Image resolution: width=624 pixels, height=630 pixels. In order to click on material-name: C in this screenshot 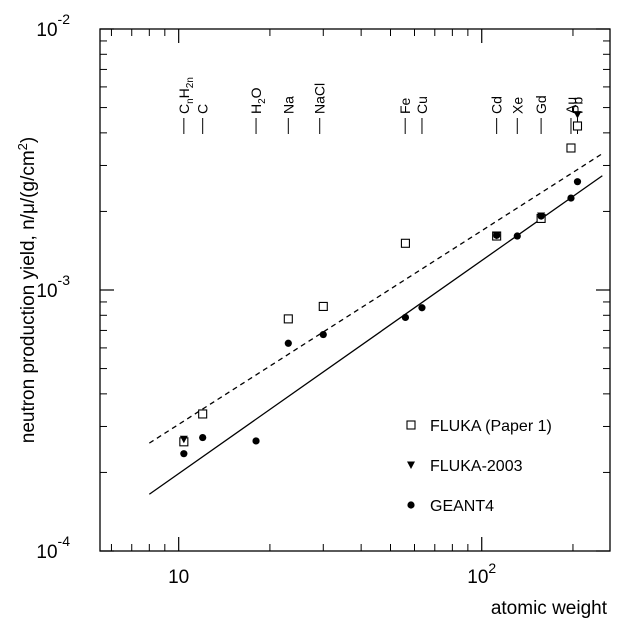, I will do `click(203, 109)`.